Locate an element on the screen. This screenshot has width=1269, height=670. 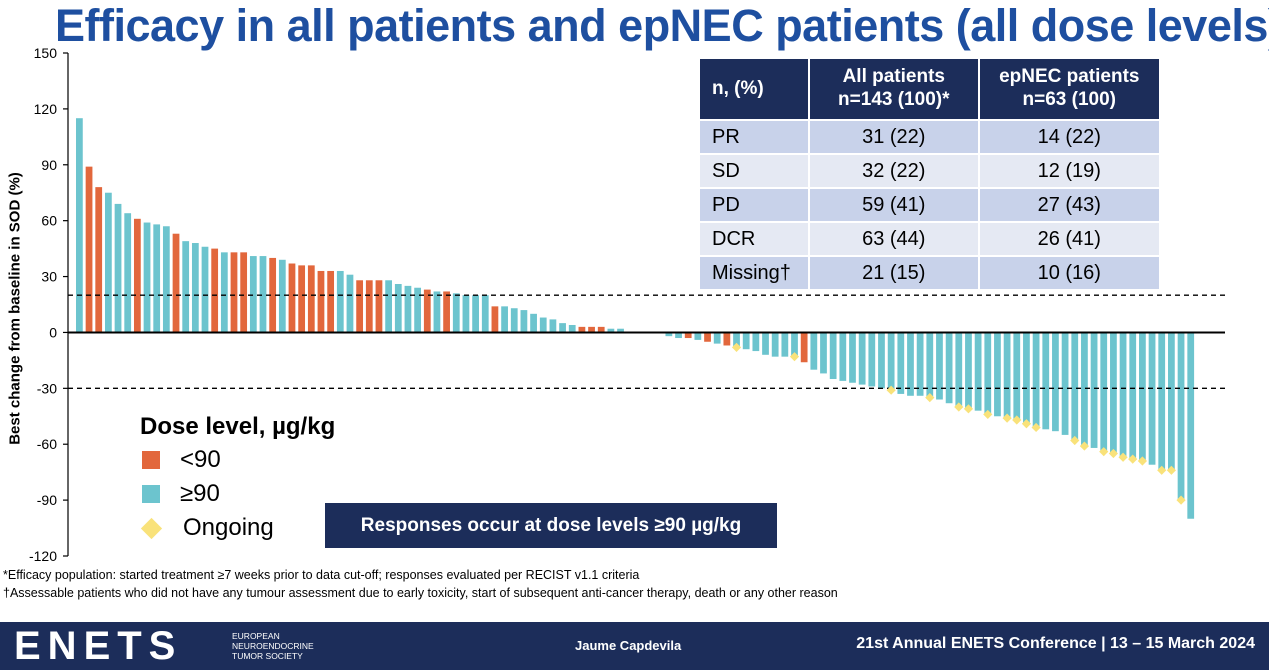
table-header-all-patients: All patients n=143 (100)* is located at coordinates (894, 89).